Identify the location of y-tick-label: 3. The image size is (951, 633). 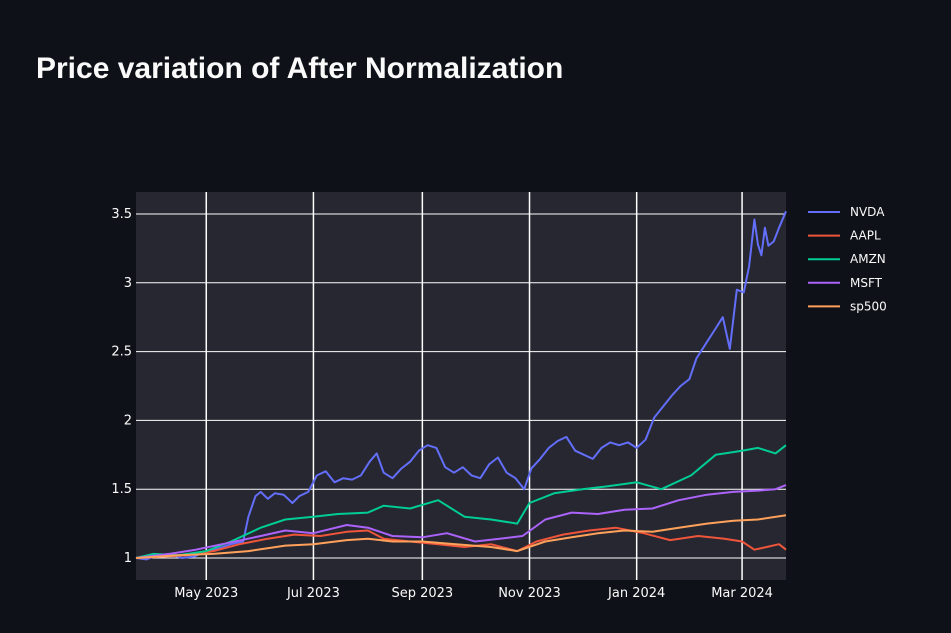
(128, 283).